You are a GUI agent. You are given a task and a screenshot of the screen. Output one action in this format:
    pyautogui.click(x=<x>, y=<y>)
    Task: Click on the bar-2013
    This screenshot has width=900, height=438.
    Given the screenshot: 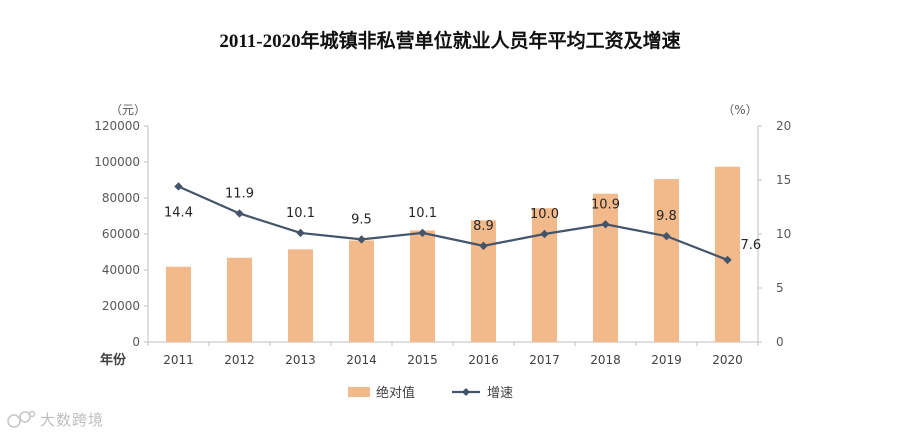 What is the action you would take?
    pyautogui.click(x=300, y=295)
    